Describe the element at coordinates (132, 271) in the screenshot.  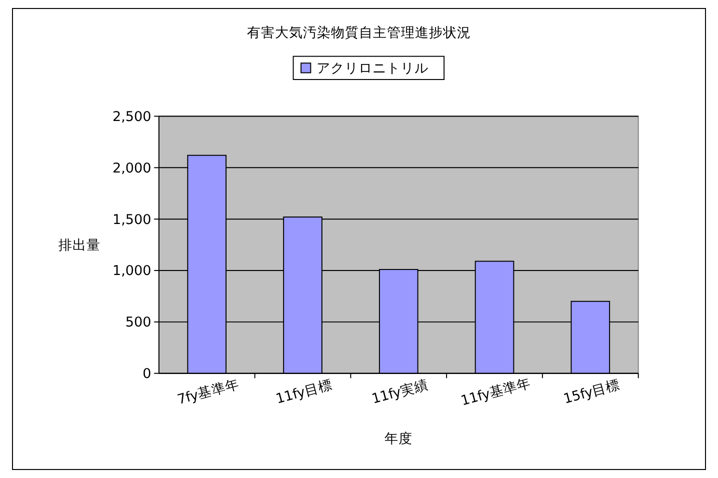
I see `y-tick-label: 1,000` at that location.